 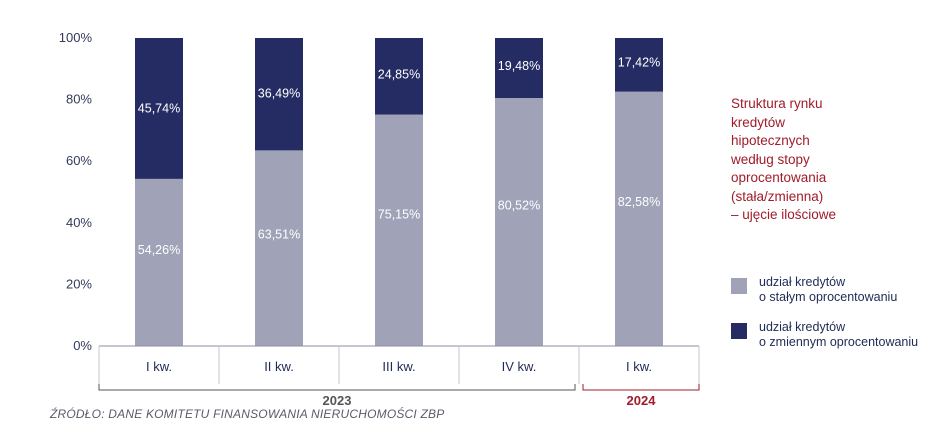 I want to click on y-tick-label: 100%, so click(x=76, y=37).